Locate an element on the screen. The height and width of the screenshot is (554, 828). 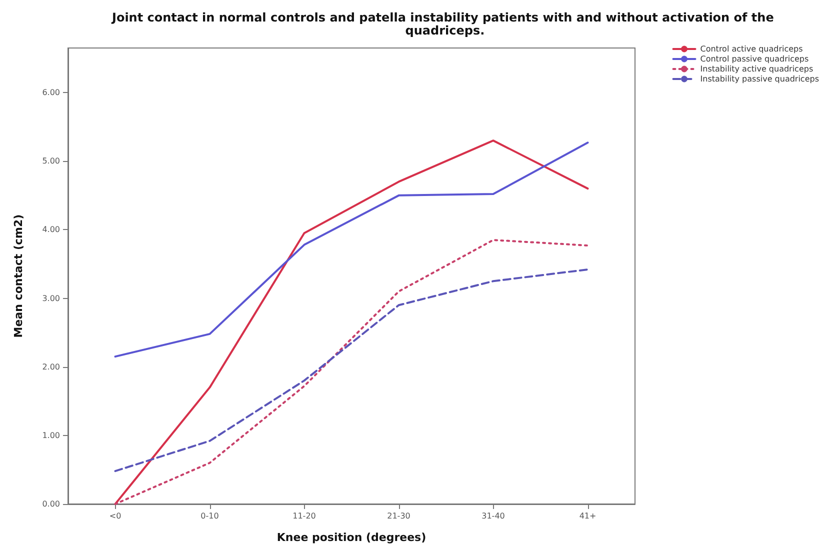
y-tick-label: 5.00 is located at coordinates (51, 161).